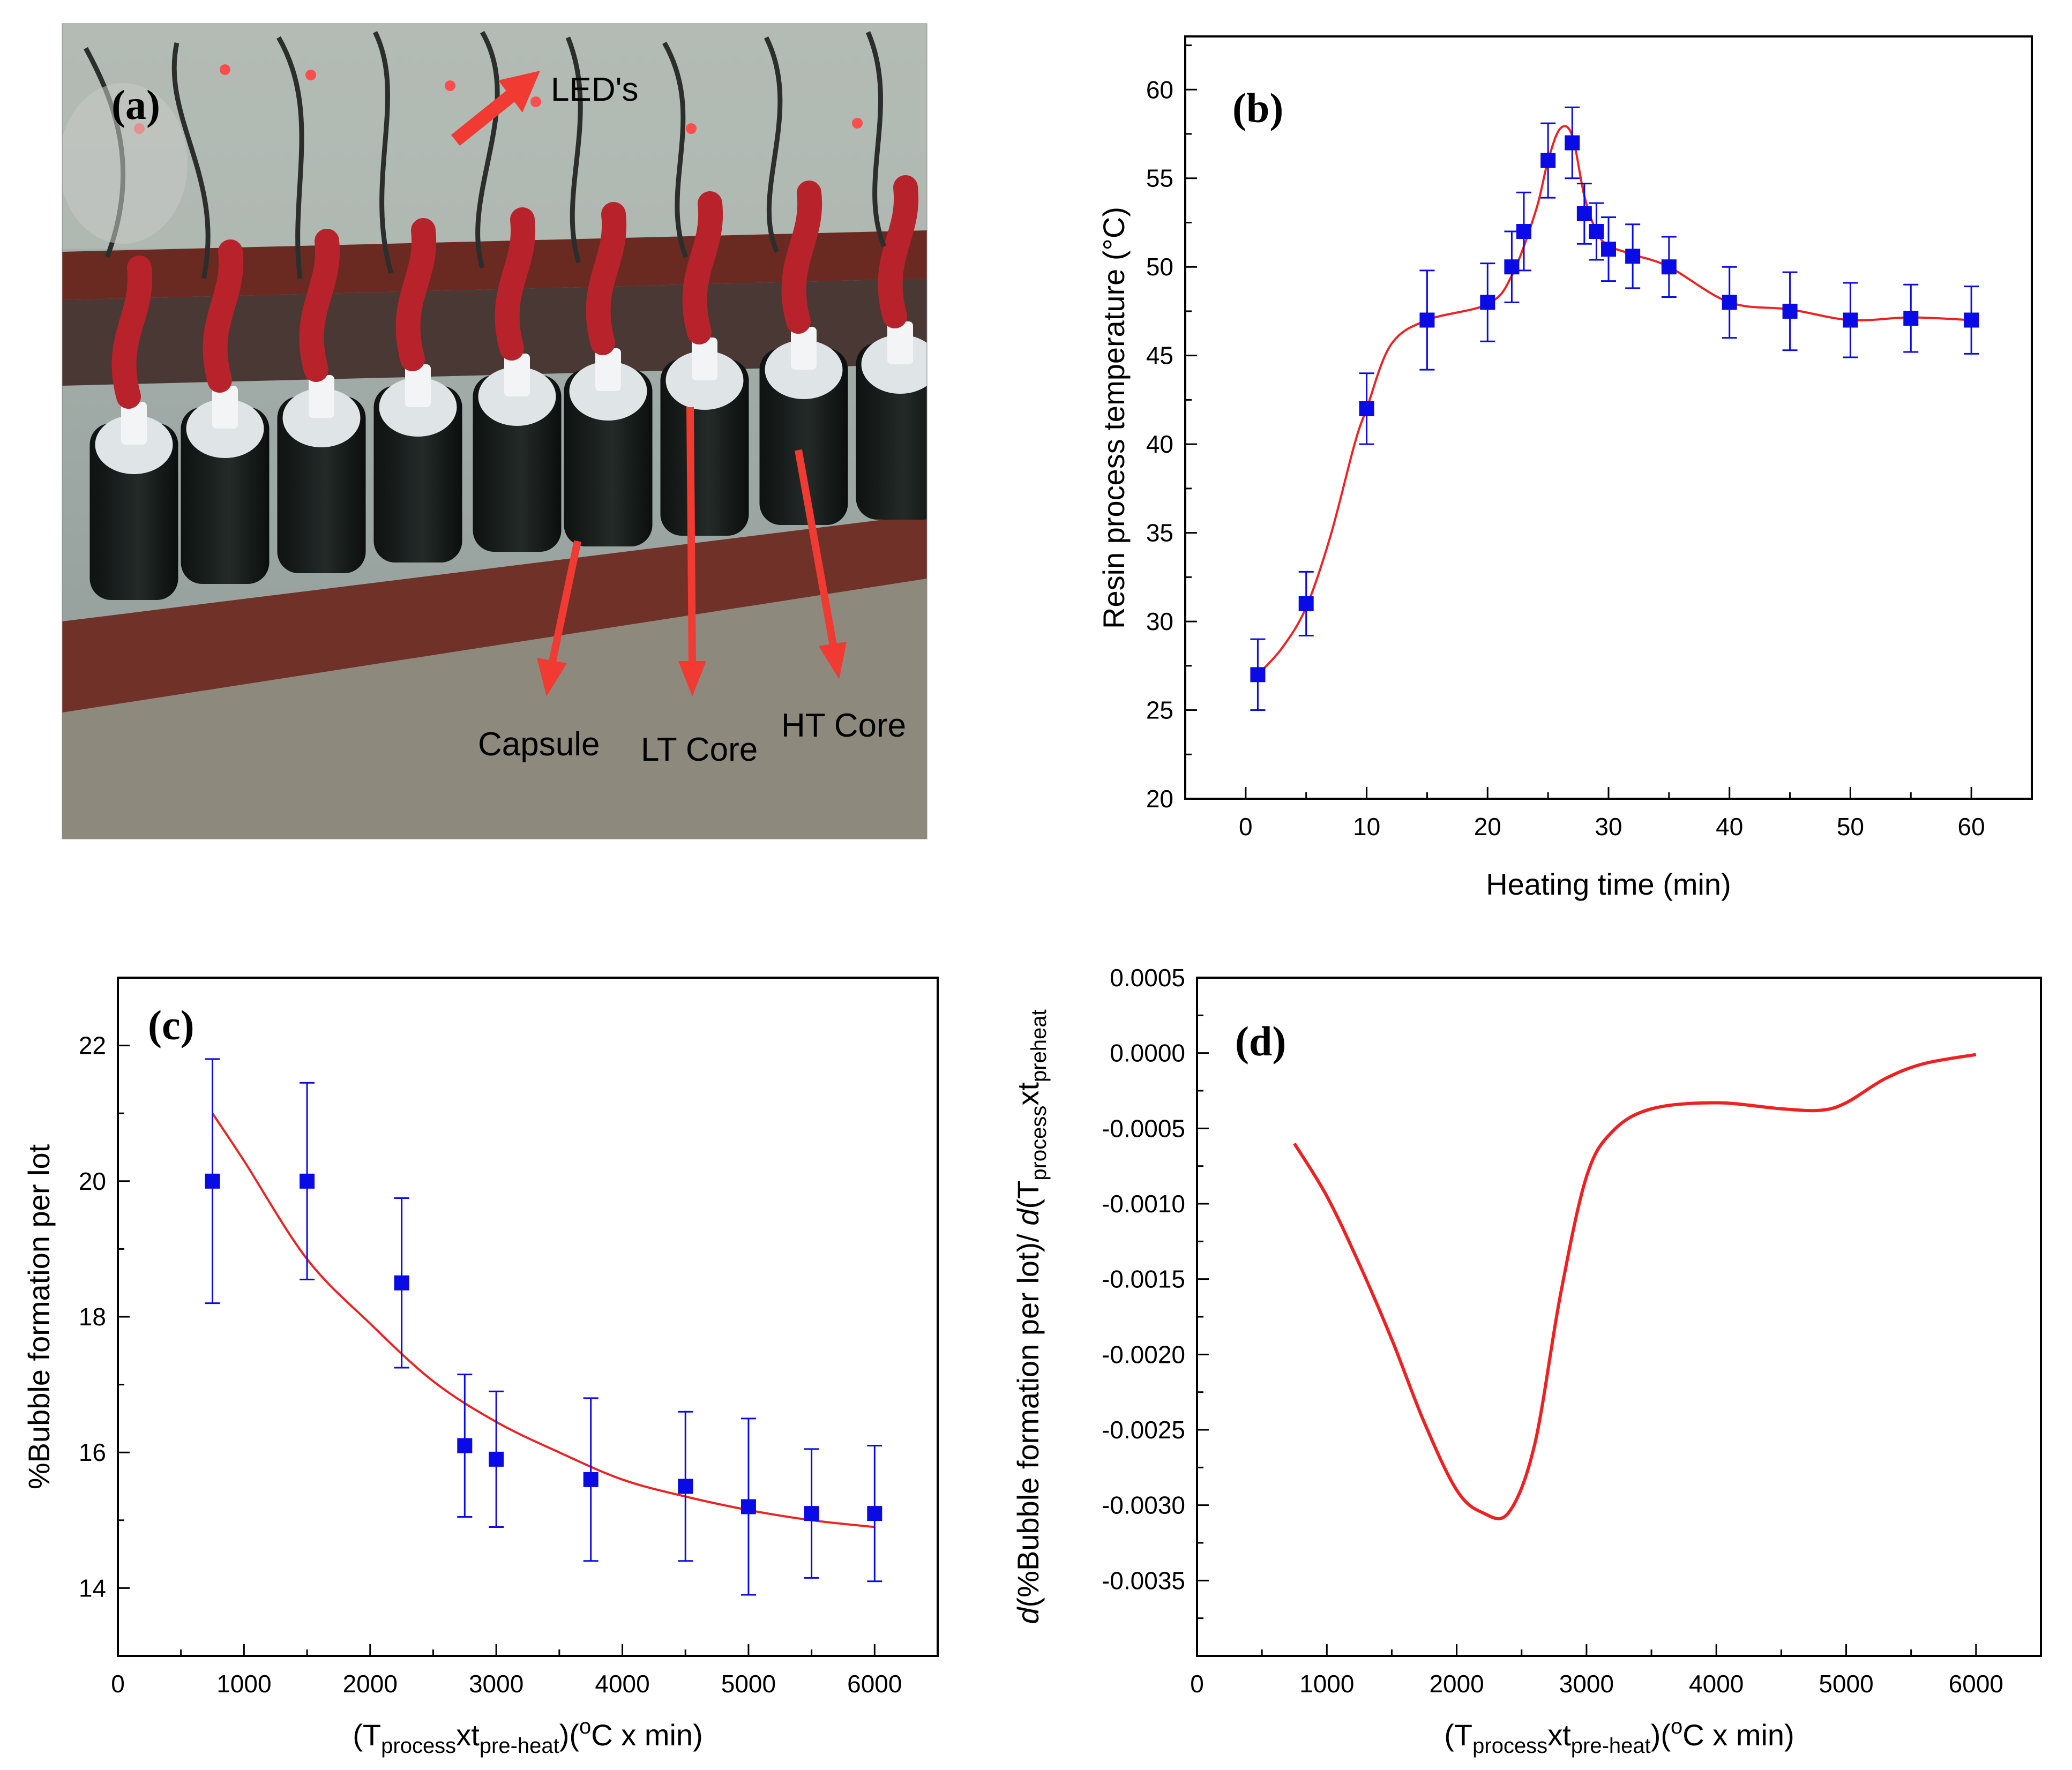 Image resolution: width=2072 pixels, height=1770 pixels. What do you see at coordinates (1509, 1746) in the screenshot?
I see `xlabel-sub: process` at bounding box center [1509, 1746].